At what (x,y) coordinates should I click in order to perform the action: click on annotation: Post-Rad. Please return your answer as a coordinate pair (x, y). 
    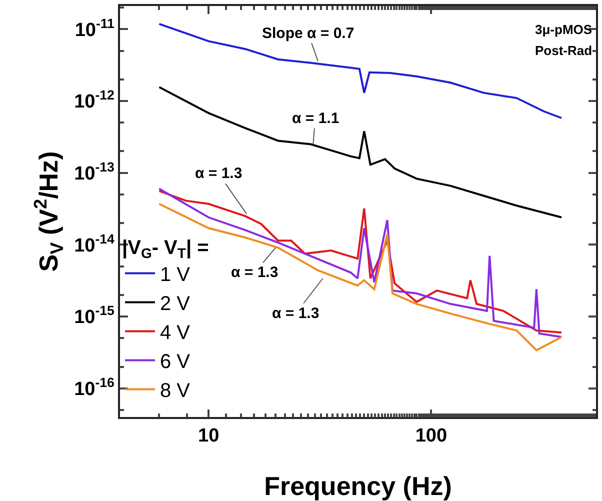
    Looking at the image, I should click on (563, 50).